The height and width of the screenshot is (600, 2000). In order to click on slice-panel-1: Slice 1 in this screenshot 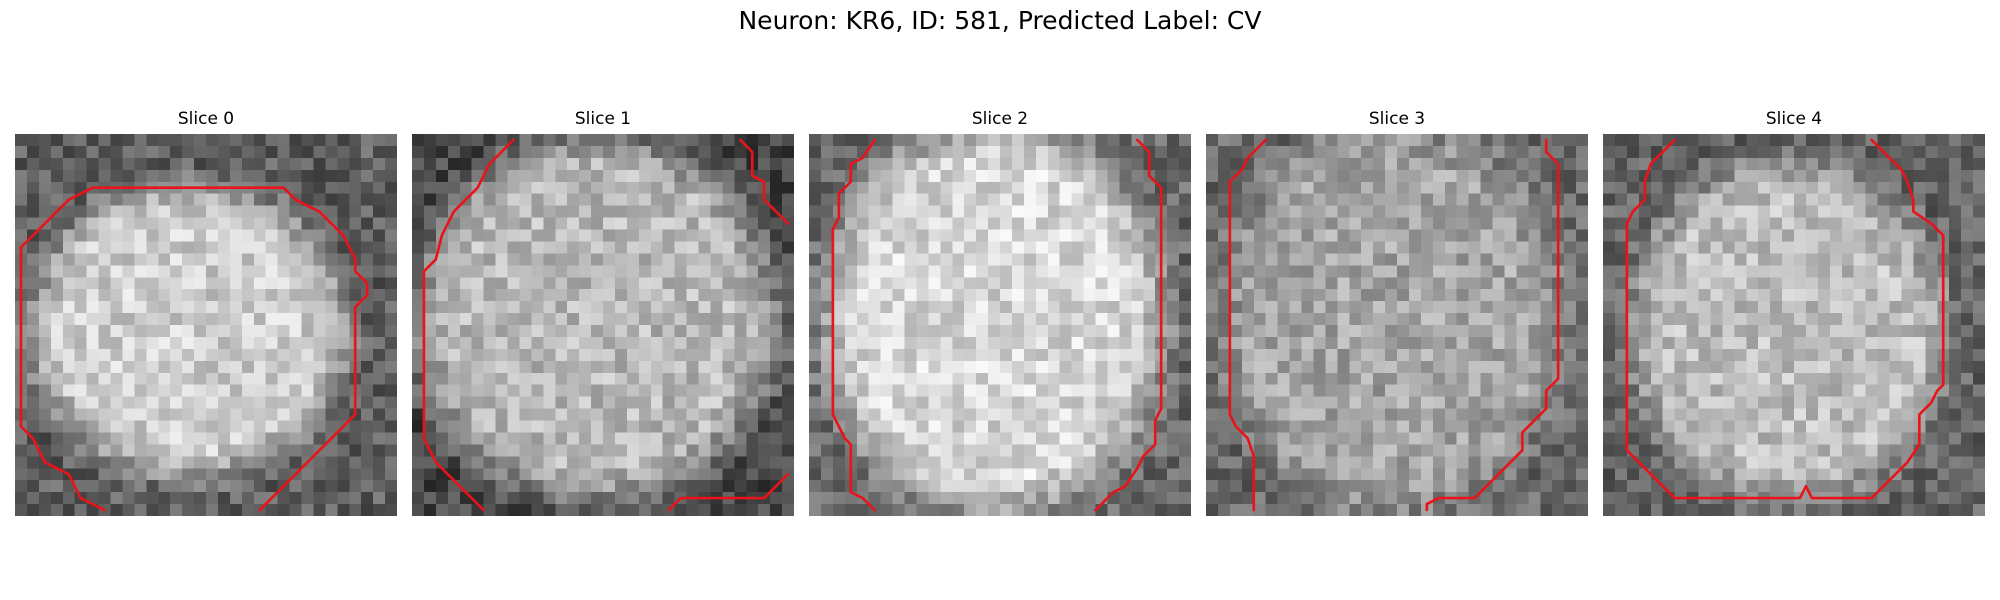, I will do `click(603, 311)`.